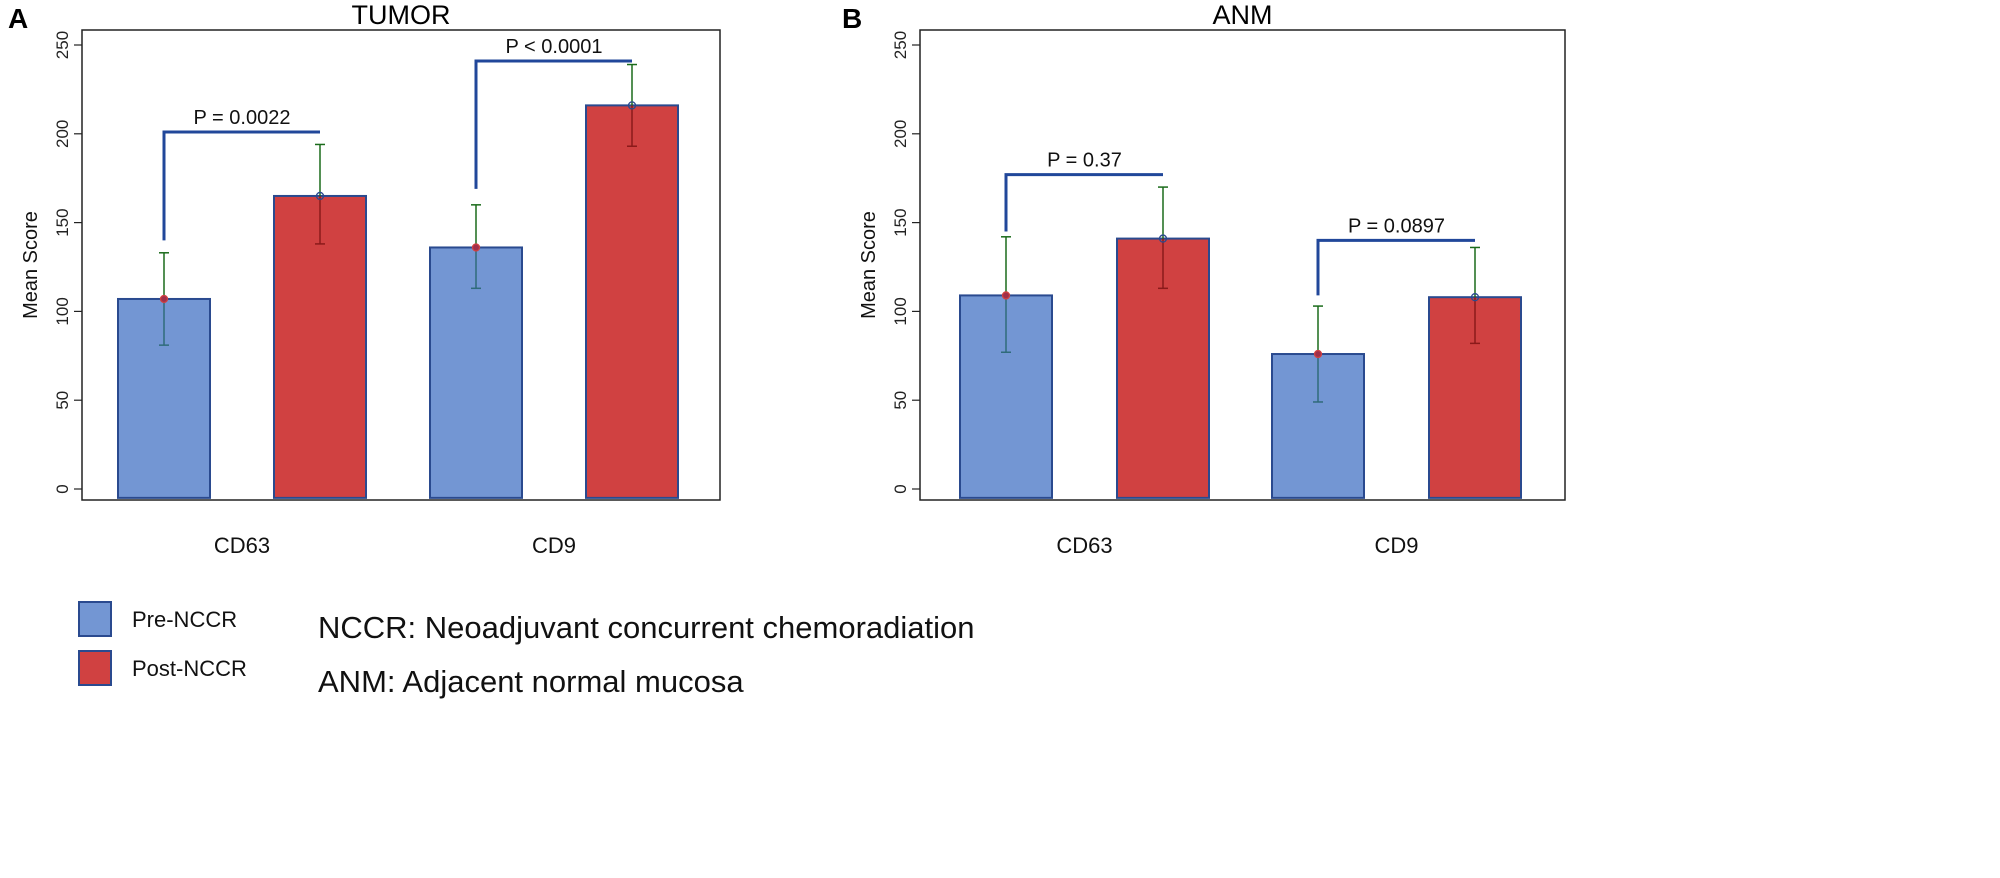 The image size is (2000, 878). Describe the element at coordinates (852, 18) in the screenshot. I see `panel-label: B` at that location.